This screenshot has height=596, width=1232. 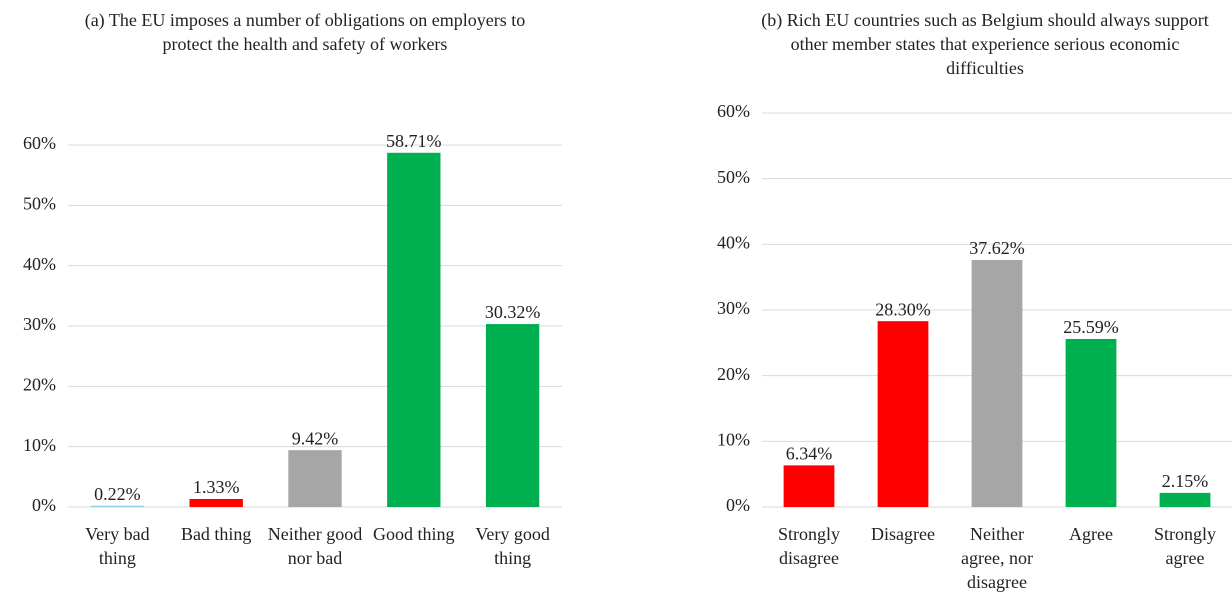 I want to click on x-tick-label: Very good thing, so click(x=512, y=546).